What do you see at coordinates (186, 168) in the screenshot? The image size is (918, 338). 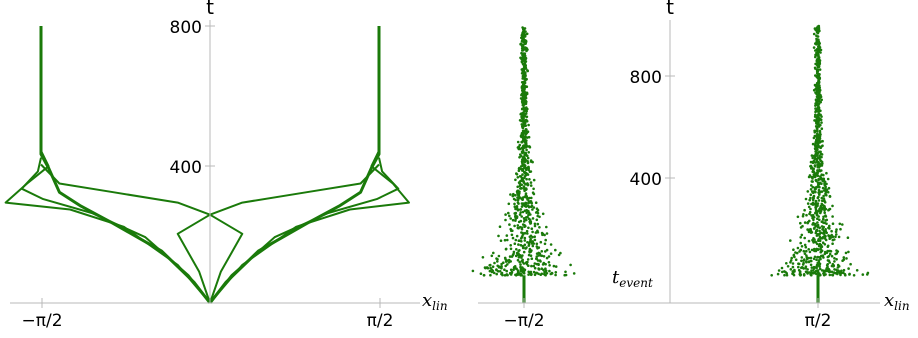 I see `left-y-tick-label: 400` at bounding box center [186, 168].